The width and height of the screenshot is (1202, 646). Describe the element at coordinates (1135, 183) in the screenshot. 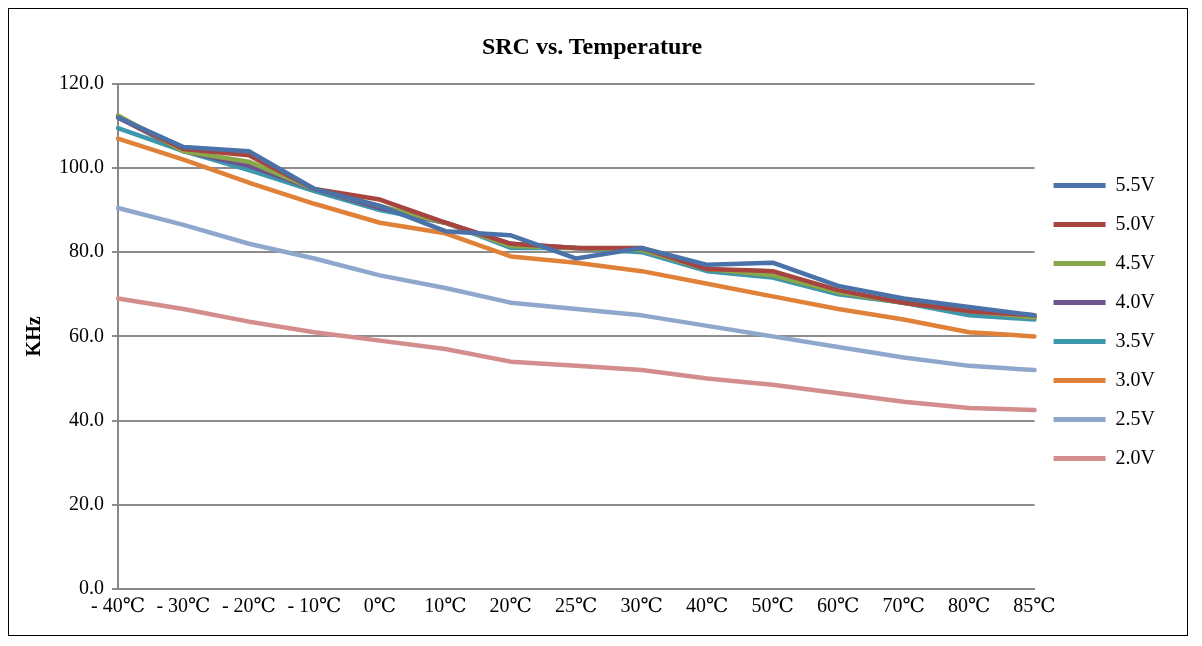

I see `legend-label: 5.5V` at that location.